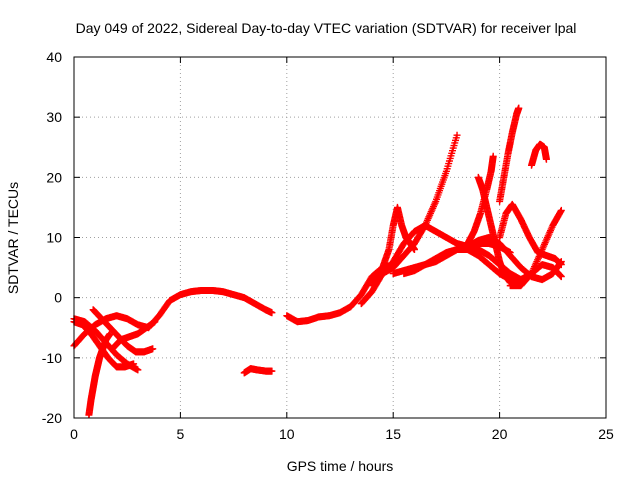 The height and width of the screenshot is (480, 640). What do you see at coordinates (52, 418) in the screenshot?
I see `y-tick-label: -20` at bounding box center [52, 418].